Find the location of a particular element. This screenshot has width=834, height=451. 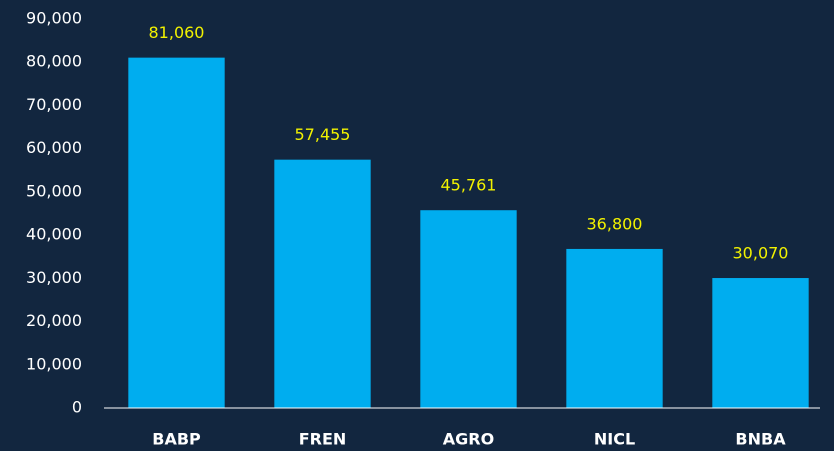

y-tick-label: 50,000 is located at coordinates (54, 190).